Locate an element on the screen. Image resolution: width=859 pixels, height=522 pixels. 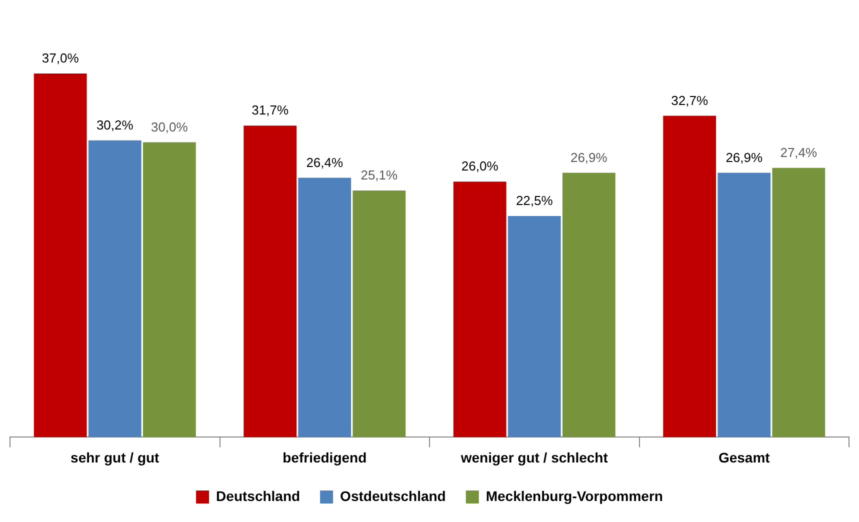
data-label: 30,0% is located at coordinates (169, 126).